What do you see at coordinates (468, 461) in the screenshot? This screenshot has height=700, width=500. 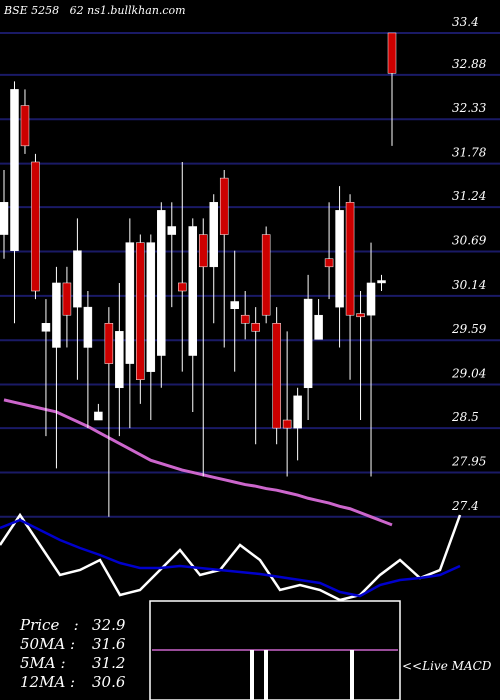 I see `y-tick-label: 27.95` at bounding box center [468, 461].